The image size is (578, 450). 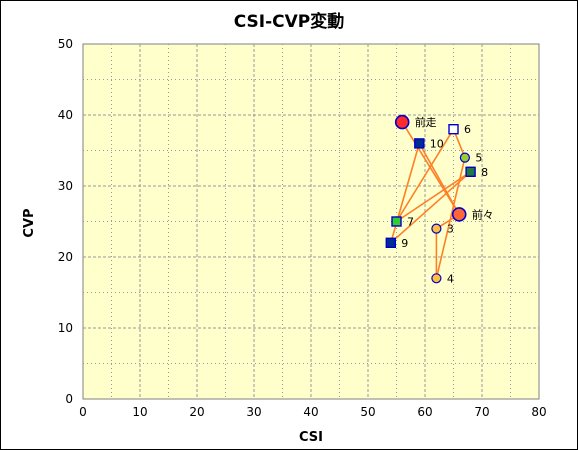 What do you see at coordinates (410, 222) in the screenshot?
I see `point-label: 7` at bounding box center [410, 222].